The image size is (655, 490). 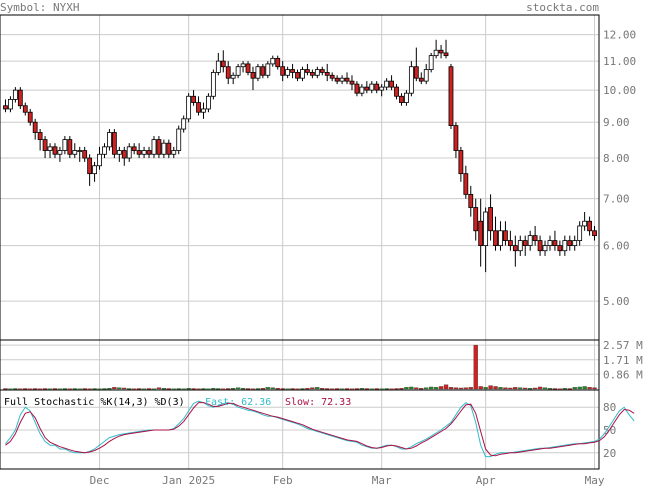 What do you see at coordinates (619, 61) in the screenshot?
I see `price-tick-label: 11.00` at bounding box center [619, 61].